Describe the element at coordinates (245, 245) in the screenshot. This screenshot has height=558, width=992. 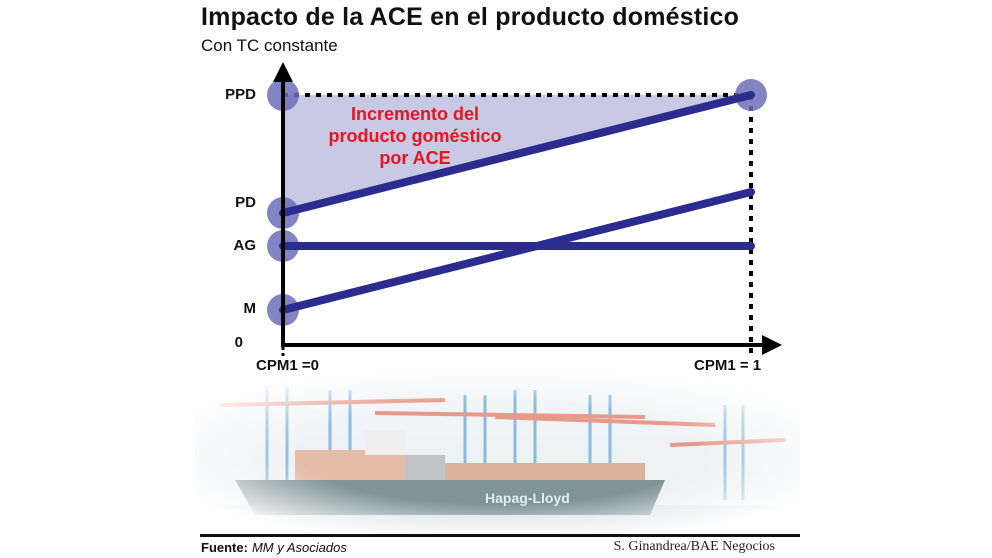
I see `y-label-ag: AG` at that location.